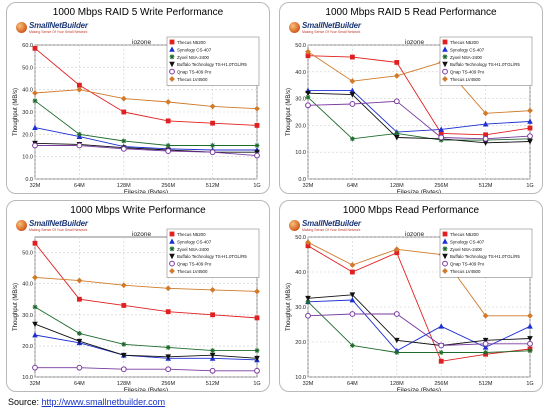 Image resolution: width=546 pixels, height=414 pixels. I want to click on x-tick-label: 32M, so click(35, 384).